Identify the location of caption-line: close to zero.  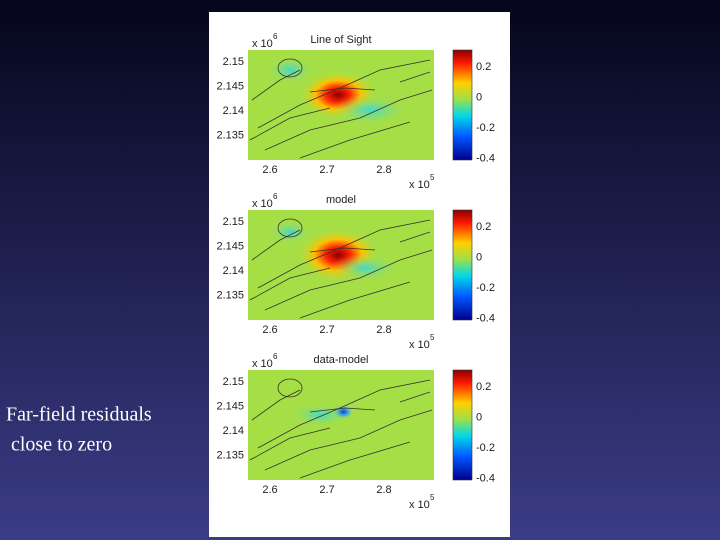
(59, 445).